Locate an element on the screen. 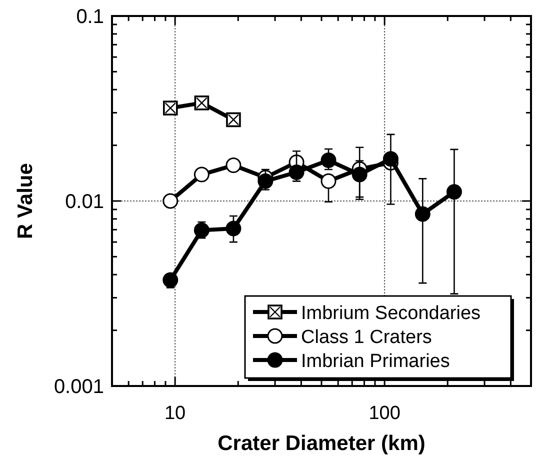  legend-label: Class 1 Craters is located at coordinates (366, 337).